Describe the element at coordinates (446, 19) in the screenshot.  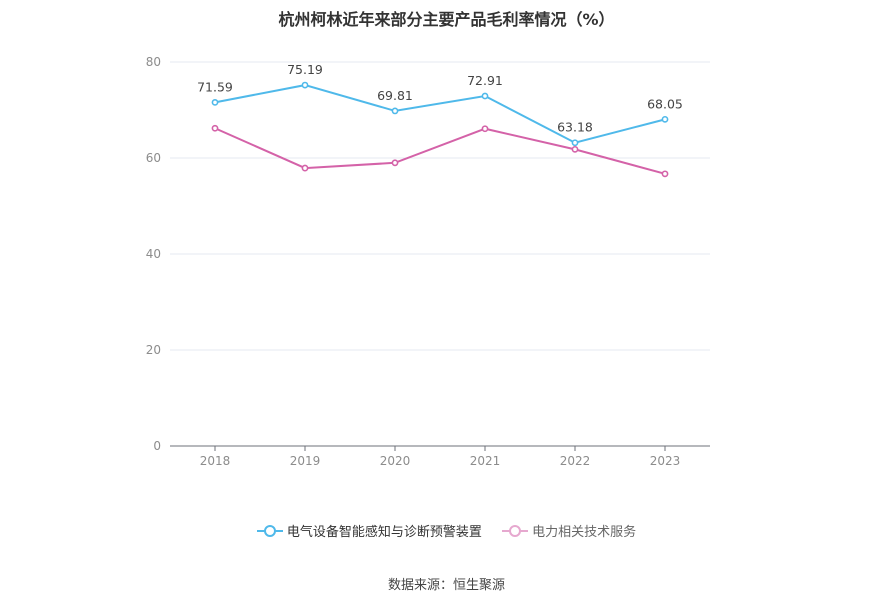
I see `chart-title: 杭州柯林近年来部分主要产品毛利率情况（%）` at that location.